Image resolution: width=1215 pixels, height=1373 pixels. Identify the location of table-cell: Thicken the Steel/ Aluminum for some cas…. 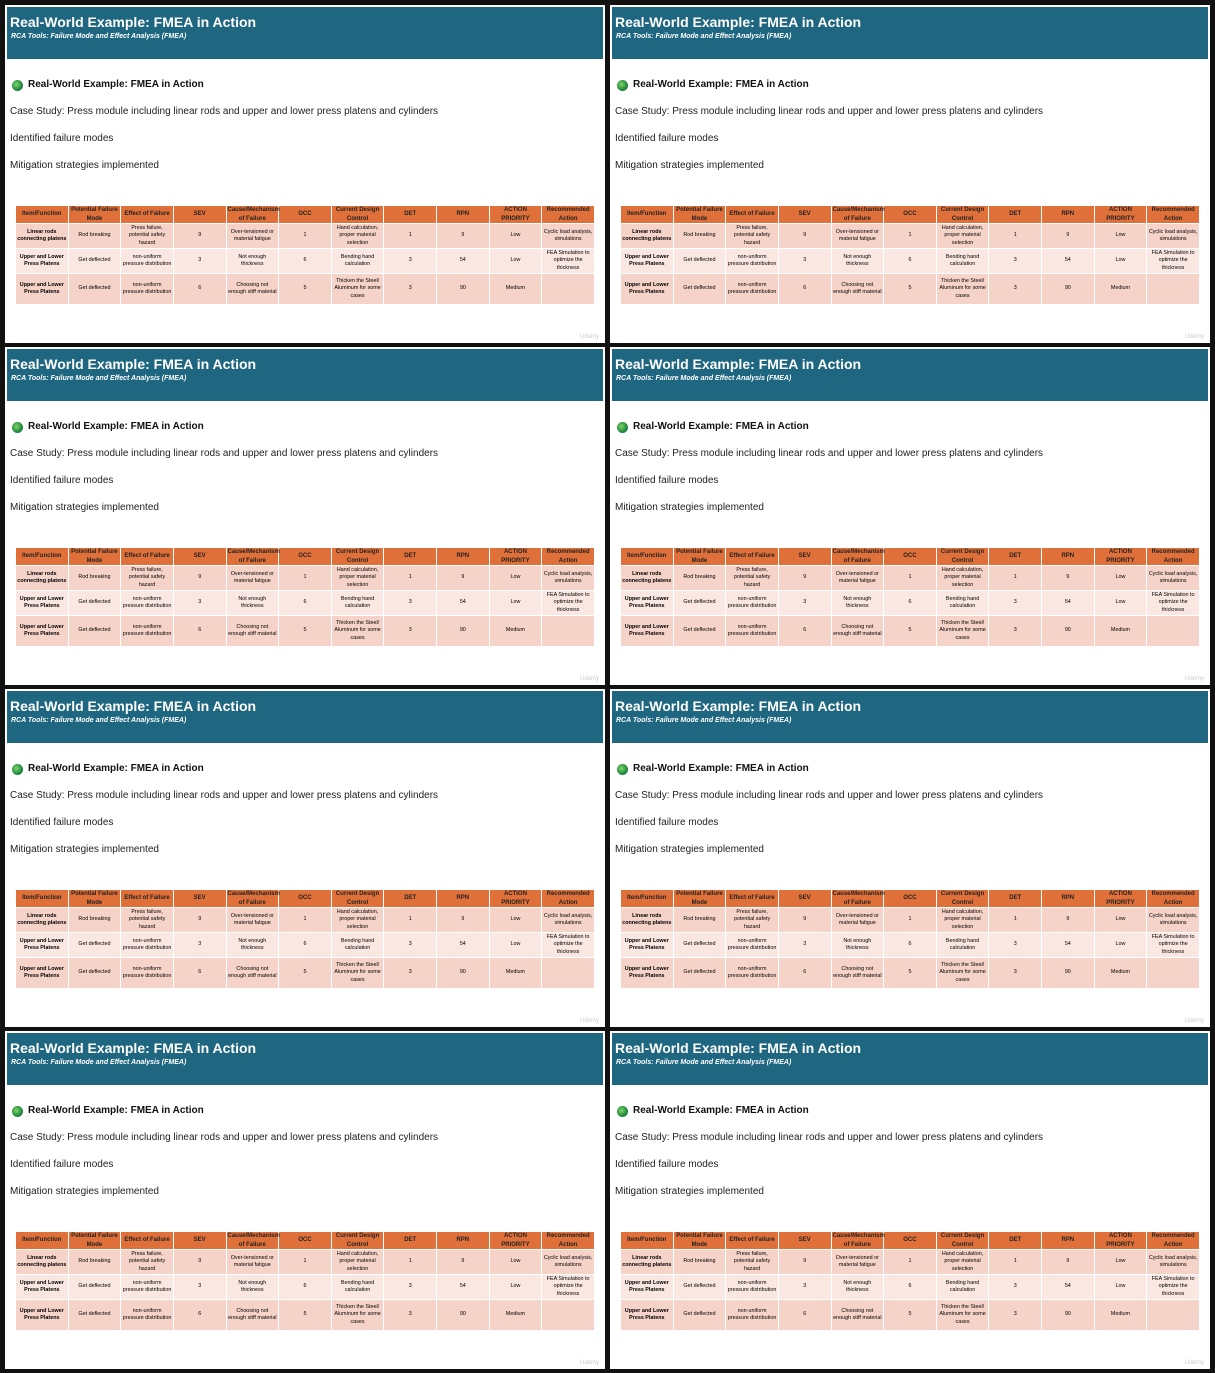
(962, 973).